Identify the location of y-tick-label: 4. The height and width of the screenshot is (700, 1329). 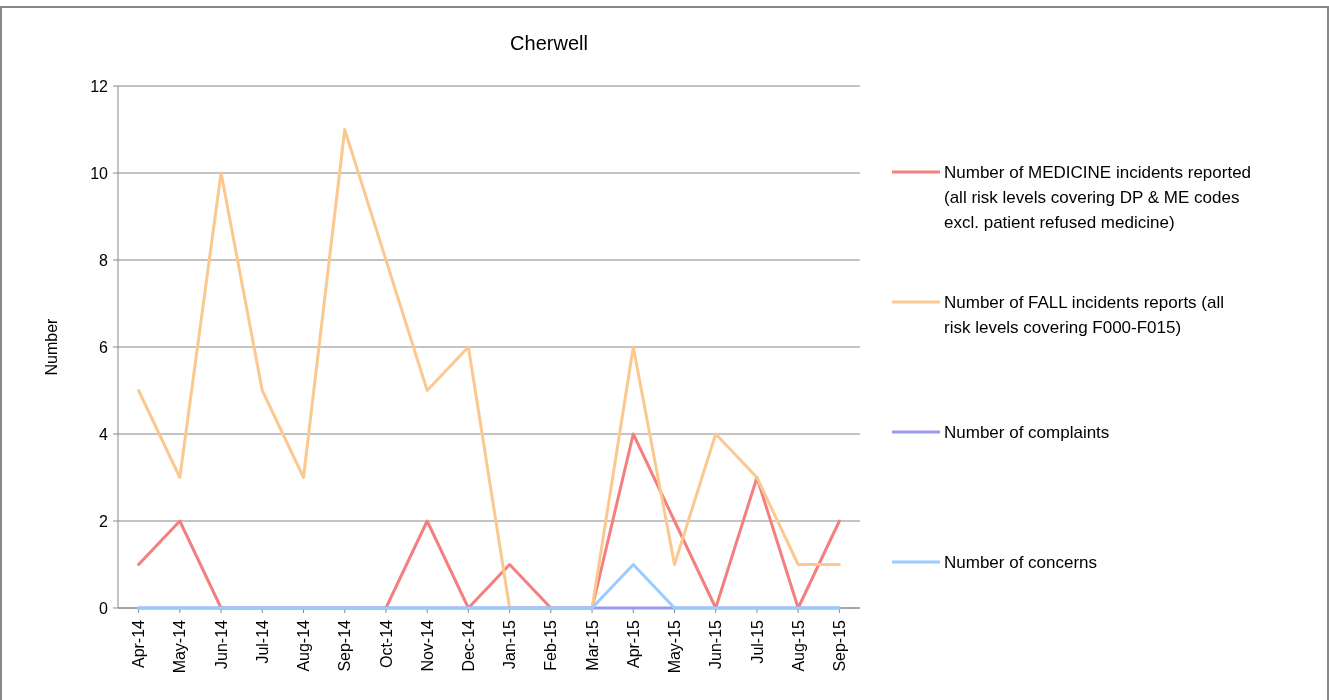
(104, 434).